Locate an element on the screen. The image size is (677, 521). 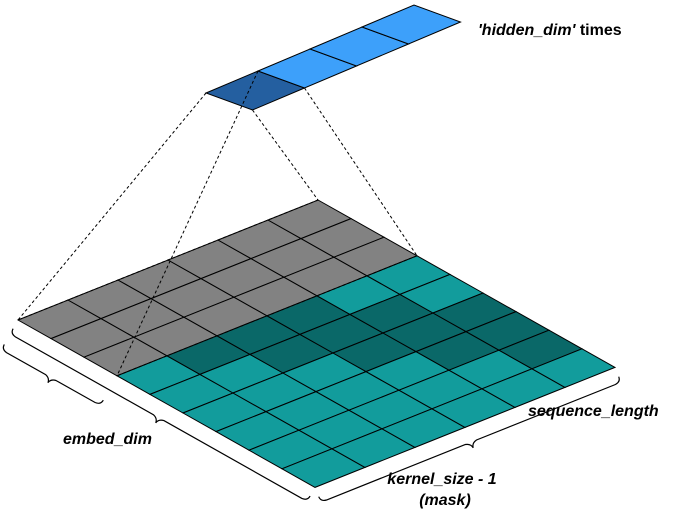
sequence-length-brace is located at coordinates (469, 439).